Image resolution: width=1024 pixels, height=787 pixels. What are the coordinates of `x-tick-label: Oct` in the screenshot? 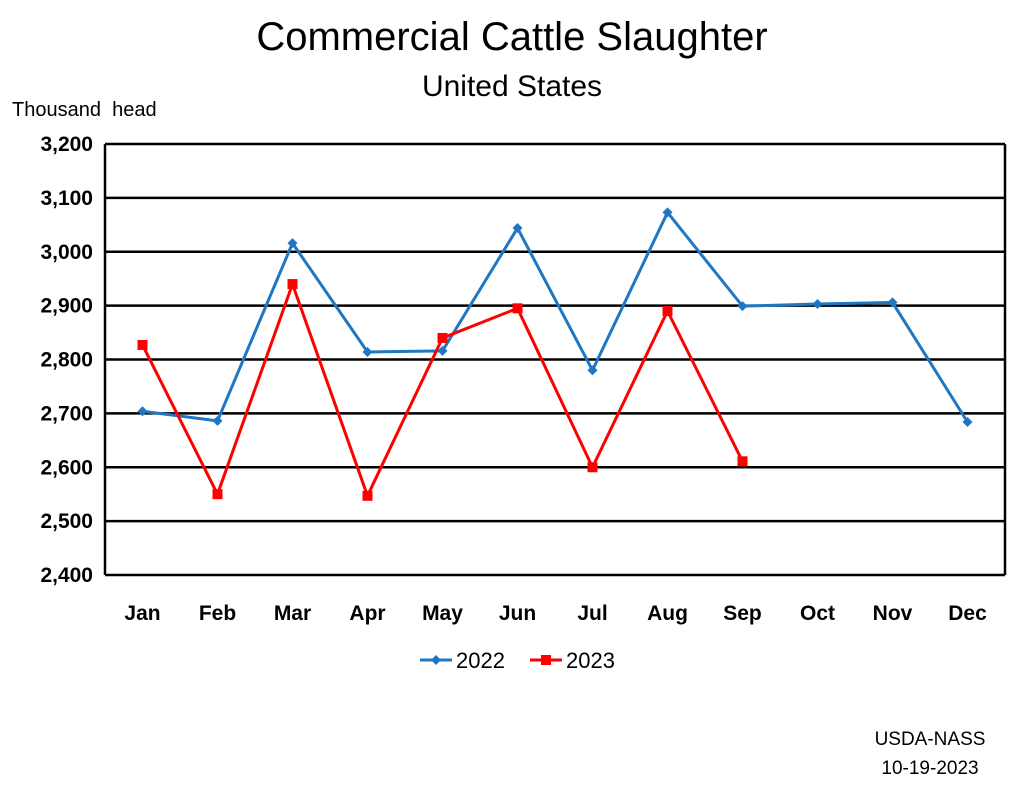 It's located at (817, 613).